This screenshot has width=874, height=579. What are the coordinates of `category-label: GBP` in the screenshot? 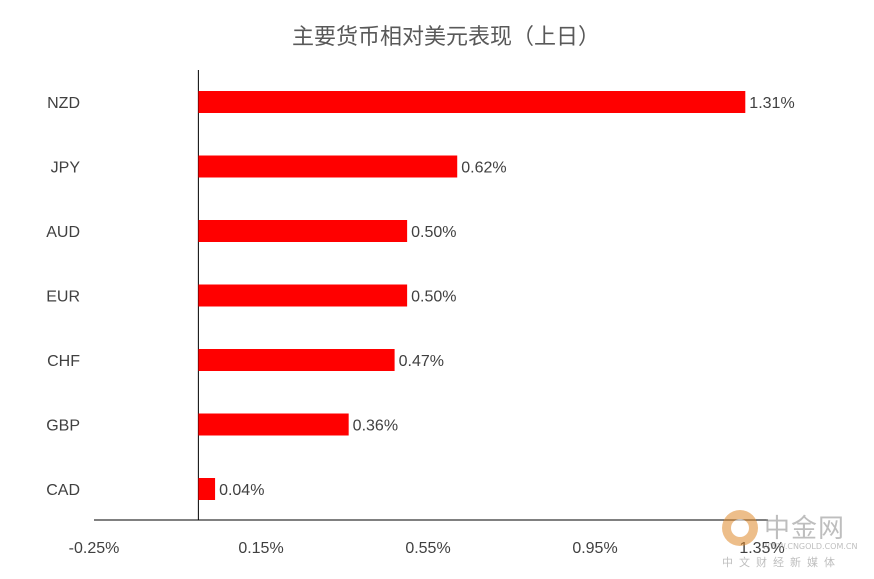 It's located at (63, 426).